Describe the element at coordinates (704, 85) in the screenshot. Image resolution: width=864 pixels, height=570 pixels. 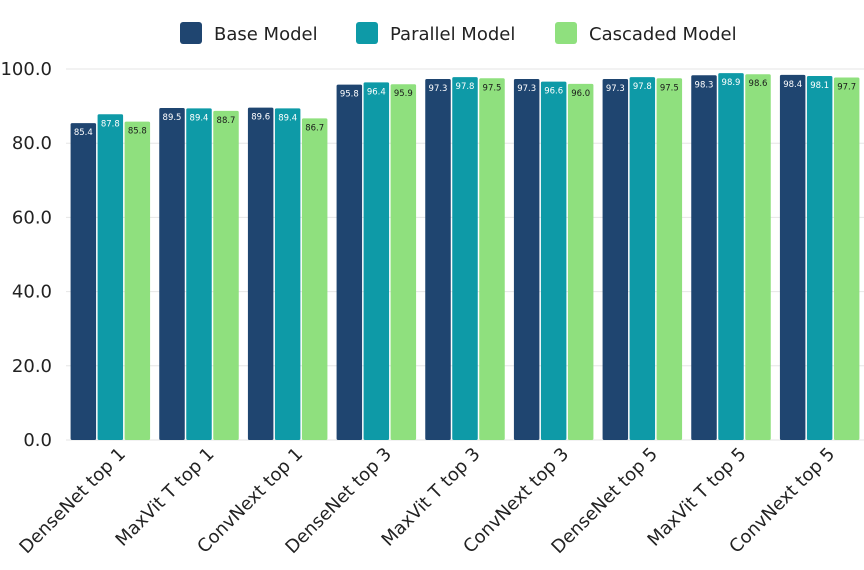
I see `data-label: 98.3` at that location.